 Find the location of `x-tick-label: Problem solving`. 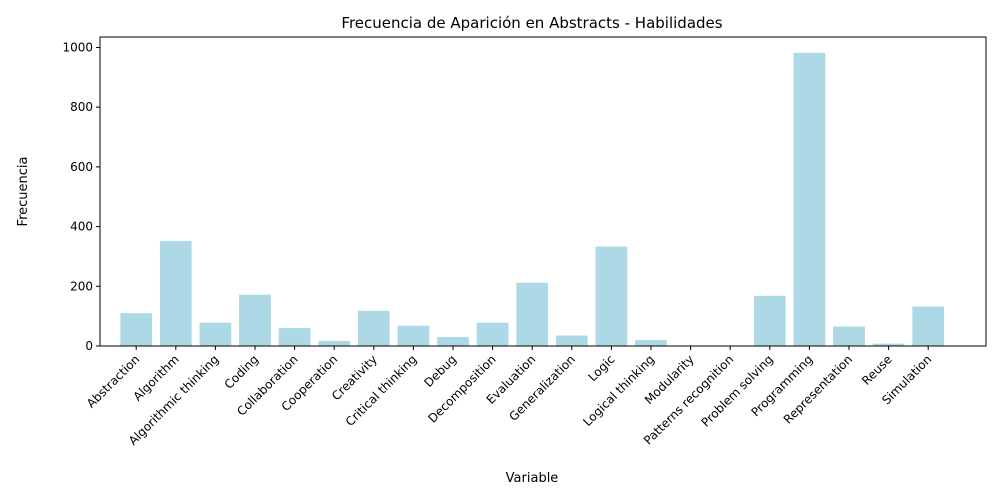

x-tick-label: Problem solving is located at coordinates (737, 390).